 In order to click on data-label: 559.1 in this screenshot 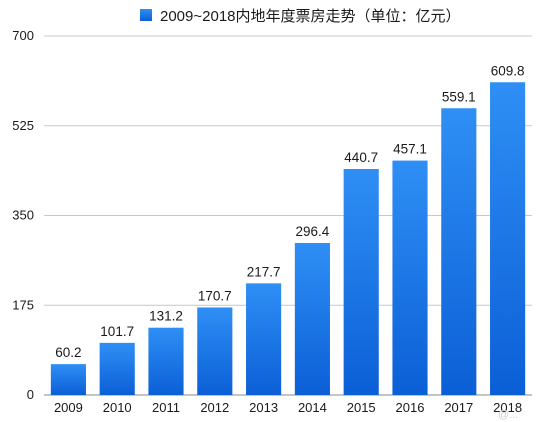, I will do `click(459, 96)`.